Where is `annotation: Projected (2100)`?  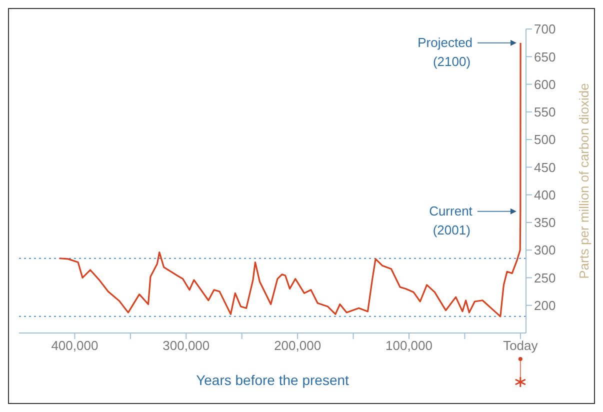 annotation: Projected (2100) is located at coordinates (445, 51).